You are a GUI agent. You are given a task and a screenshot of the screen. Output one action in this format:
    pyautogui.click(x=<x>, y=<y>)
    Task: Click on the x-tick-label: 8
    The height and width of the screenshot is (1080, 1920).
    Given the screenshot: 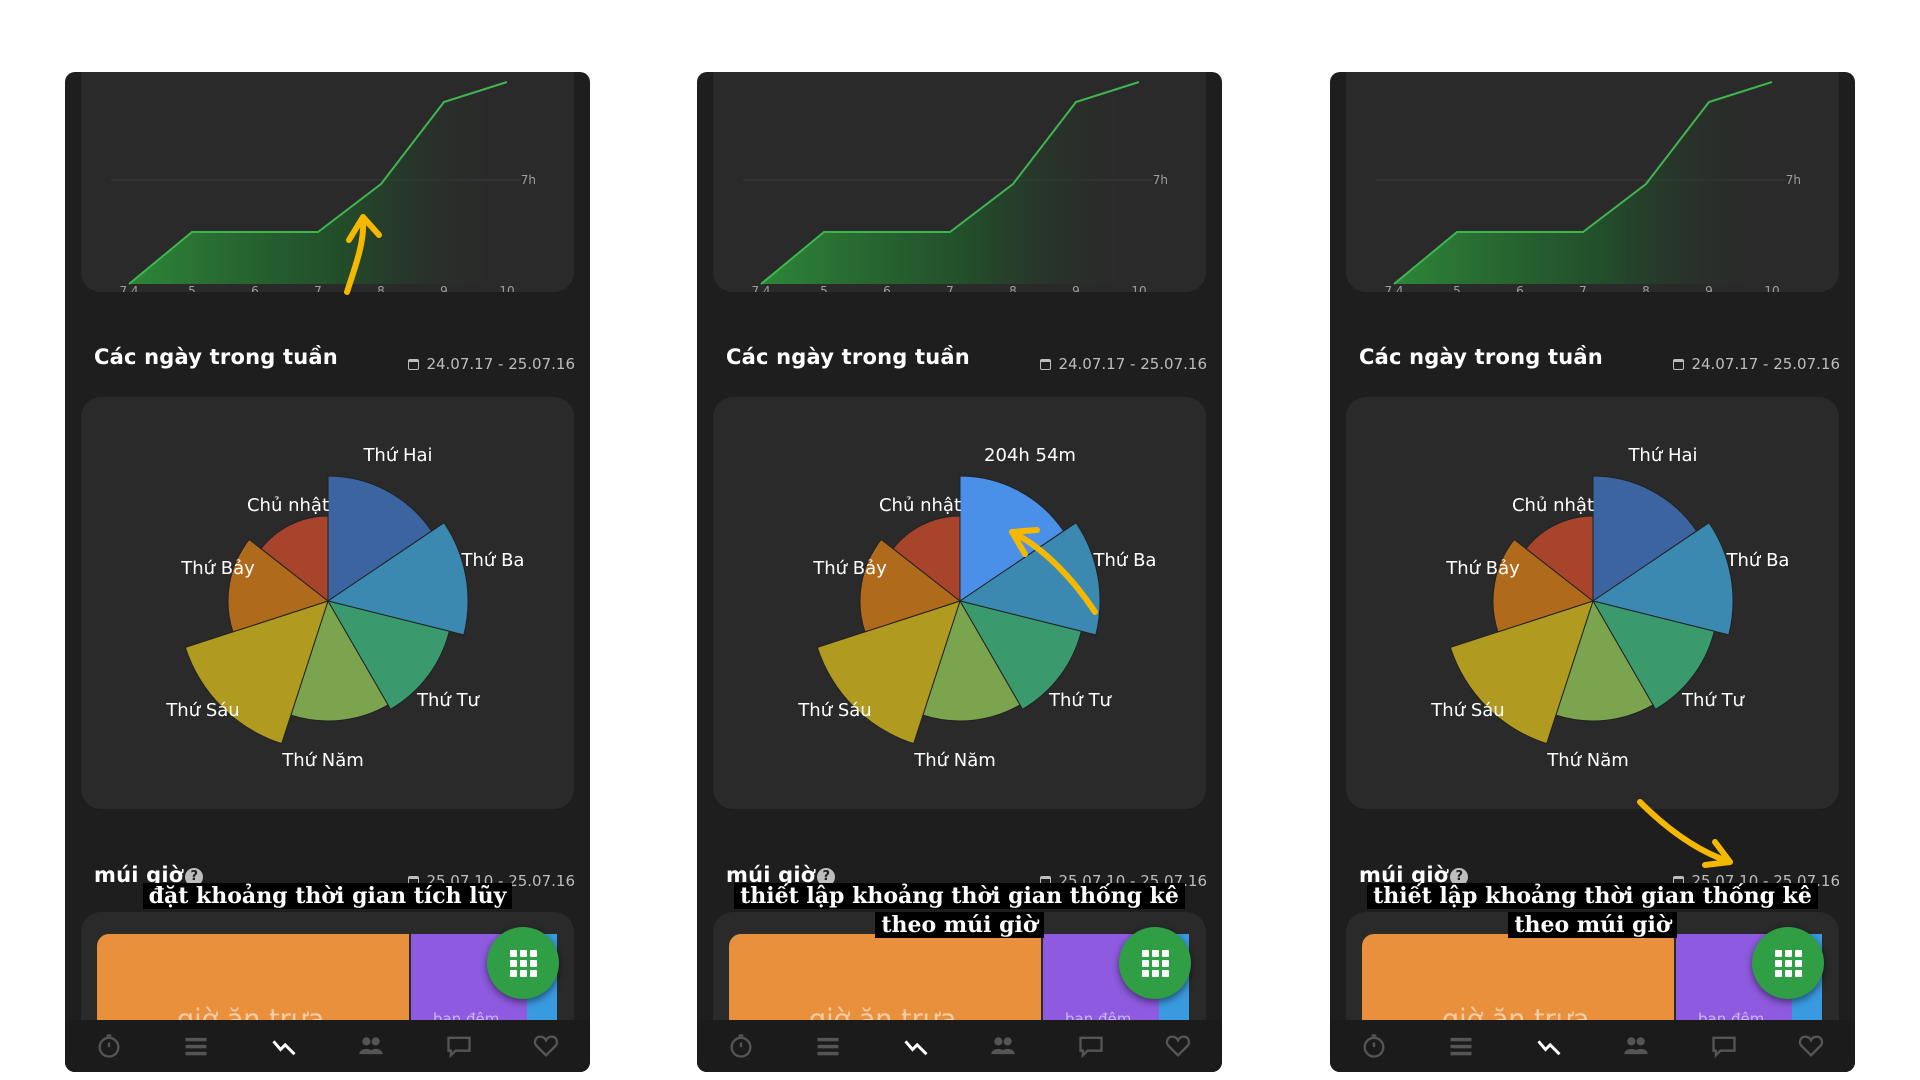 What is the action you would take?
    pyautogui.click(x=1646, y=288)
    